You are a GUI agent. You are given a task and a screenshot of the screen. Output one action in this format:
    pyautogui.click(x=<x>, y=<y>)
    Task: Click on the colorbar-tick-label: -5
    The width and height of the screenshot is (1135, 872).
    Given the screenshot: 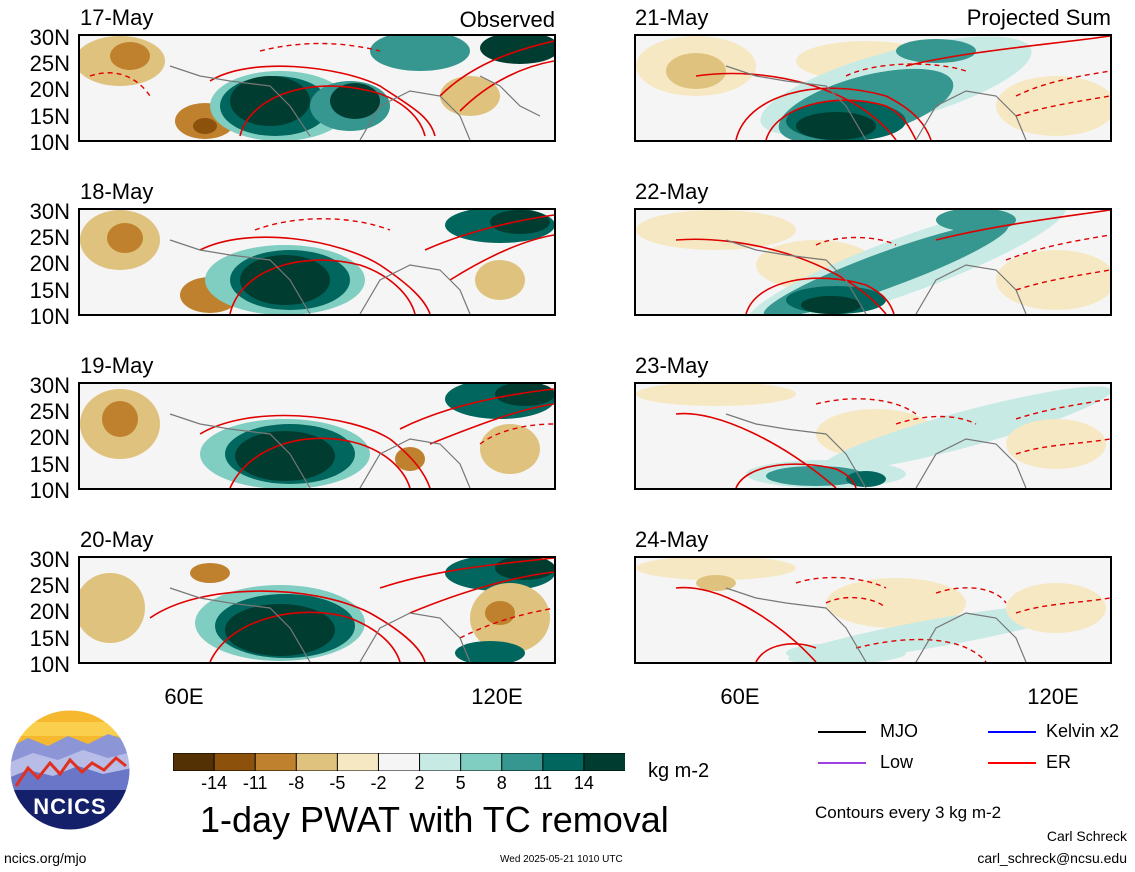 What is the action you would take?
    pyautogui.click(x=337, y=783)
    